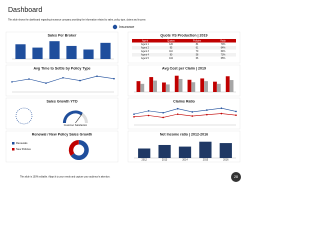 The height and width of the screenshot is (240, 320). I want to click on table-cell: 61, so click(197, 48).